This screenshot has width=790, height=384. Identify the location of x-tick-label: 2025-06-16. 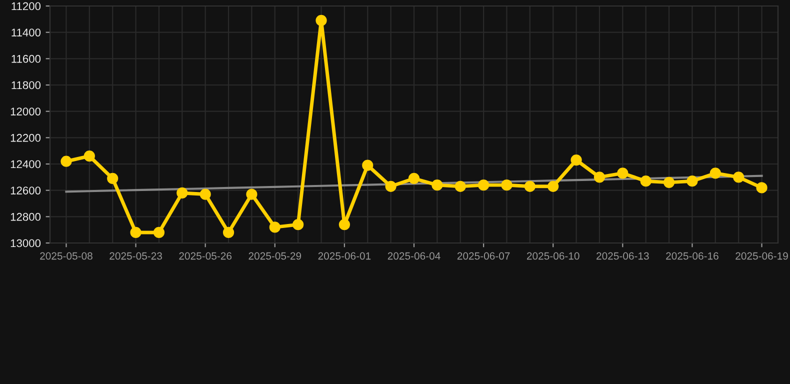
(692, 256).